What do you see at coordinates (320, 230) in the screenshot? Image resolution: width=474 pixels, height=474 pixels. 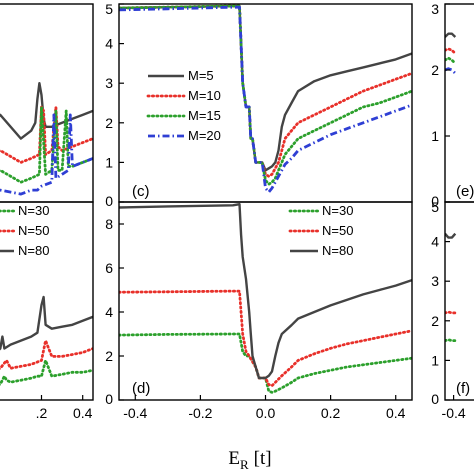 I see `legend-d: N=30 N=50 N=80` at bounding box center [320, 230].